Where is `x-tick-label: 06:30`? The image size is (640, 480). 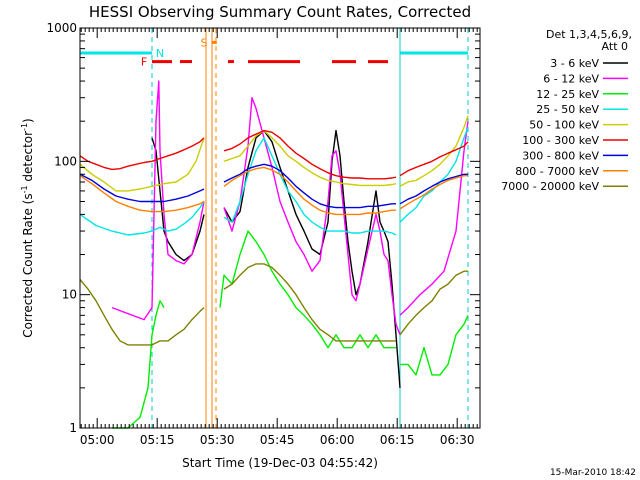
x-tick-label: 06:30 is located at coordinates (457, 440).